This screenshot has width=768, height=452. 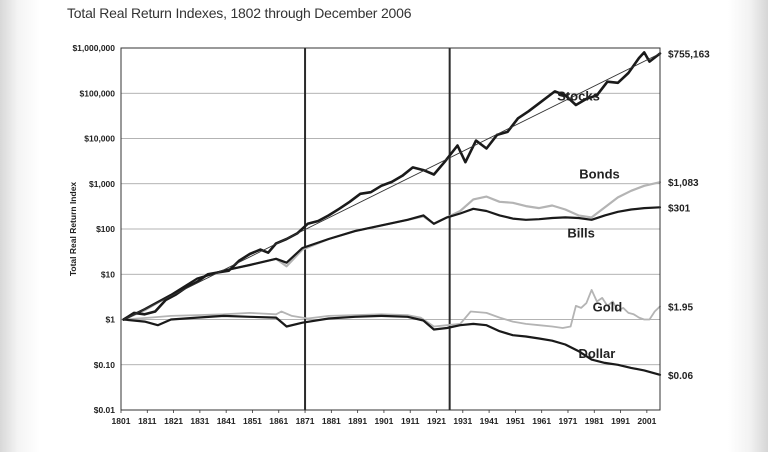 What do you see at coordinates (226, 421) in the screenshot?
I see `x-tick-label: 1841` at bounding box center [226, 421].